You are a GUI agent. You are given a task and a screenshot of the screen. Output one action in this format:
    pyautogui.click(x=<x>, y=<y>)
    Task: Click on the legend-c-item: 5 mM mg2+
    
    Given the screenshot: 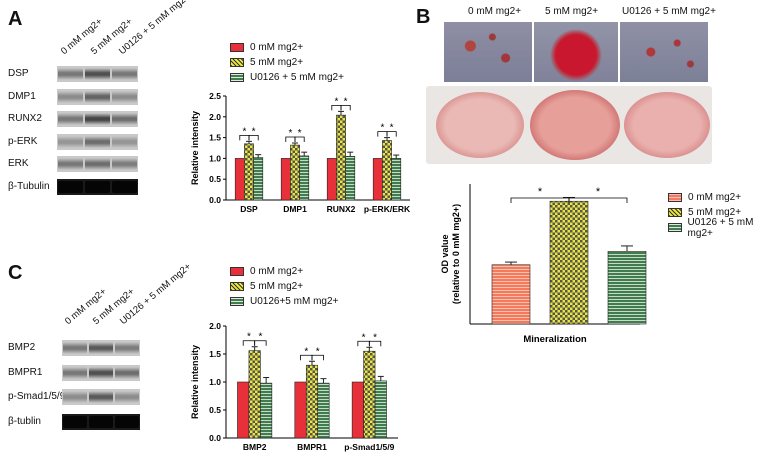 What is the action you would take?
    pyautogui.click(x=284, y=286)
    